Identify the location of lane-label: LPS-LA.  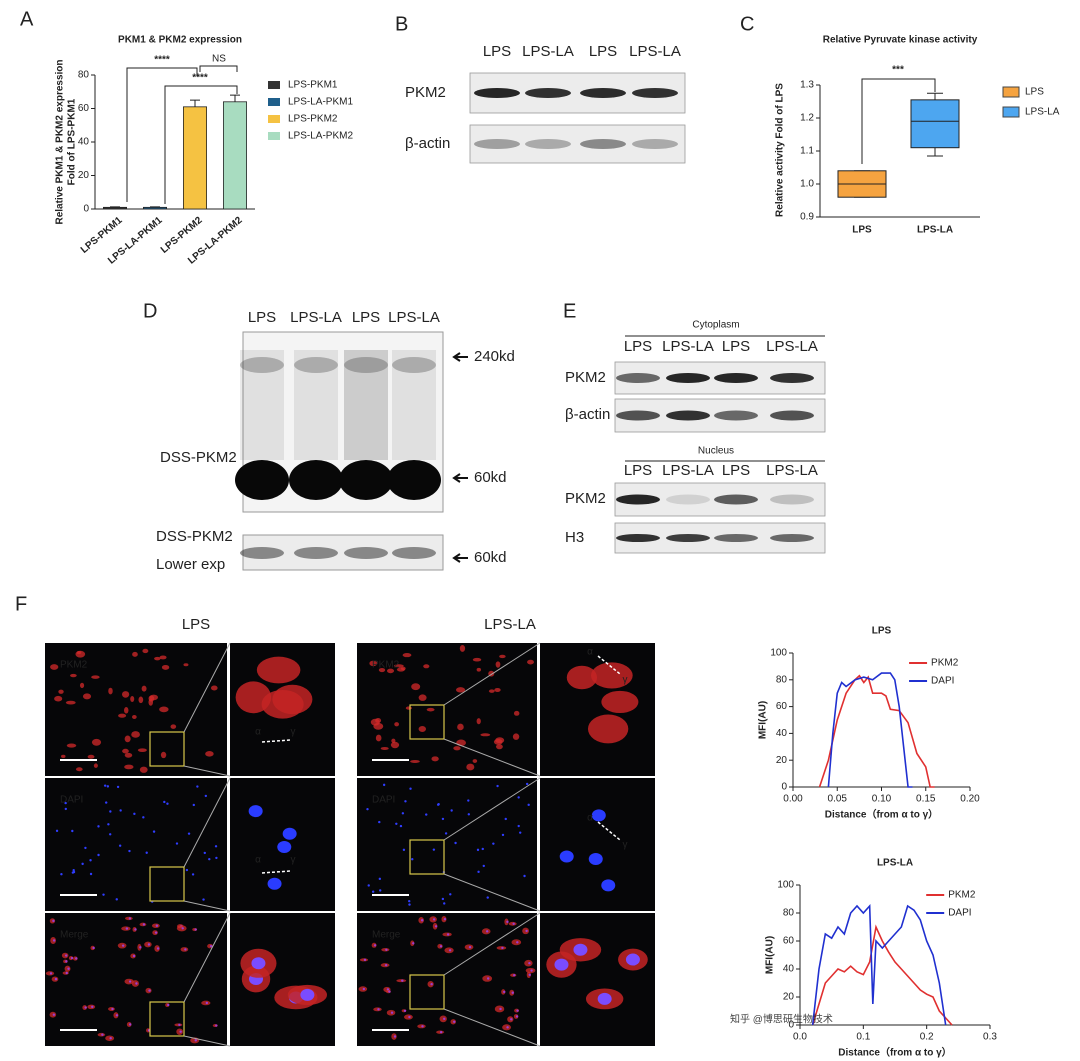
(688, 470).